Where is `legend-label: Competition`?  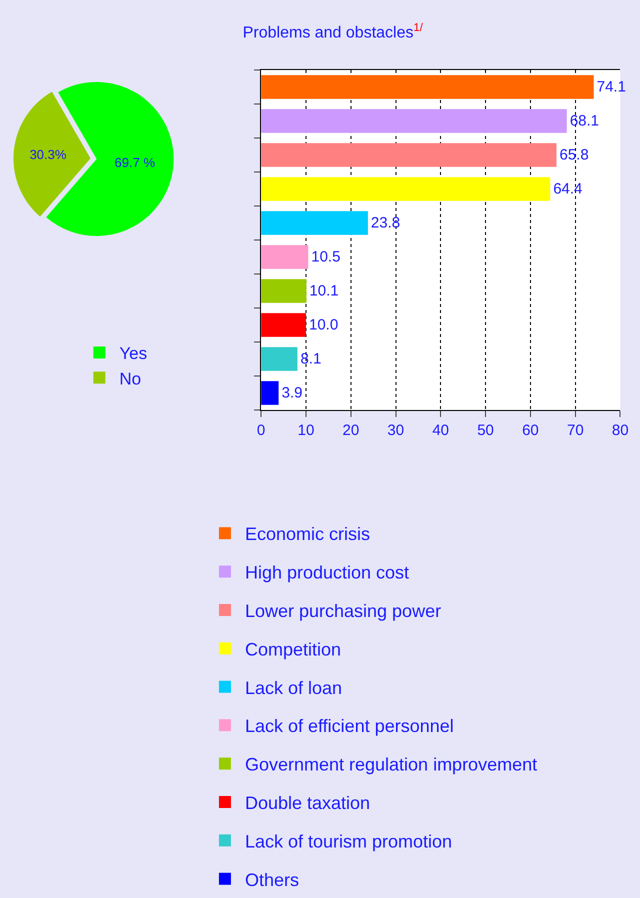
legend-label: Competition is located at coordinates (293, 649).